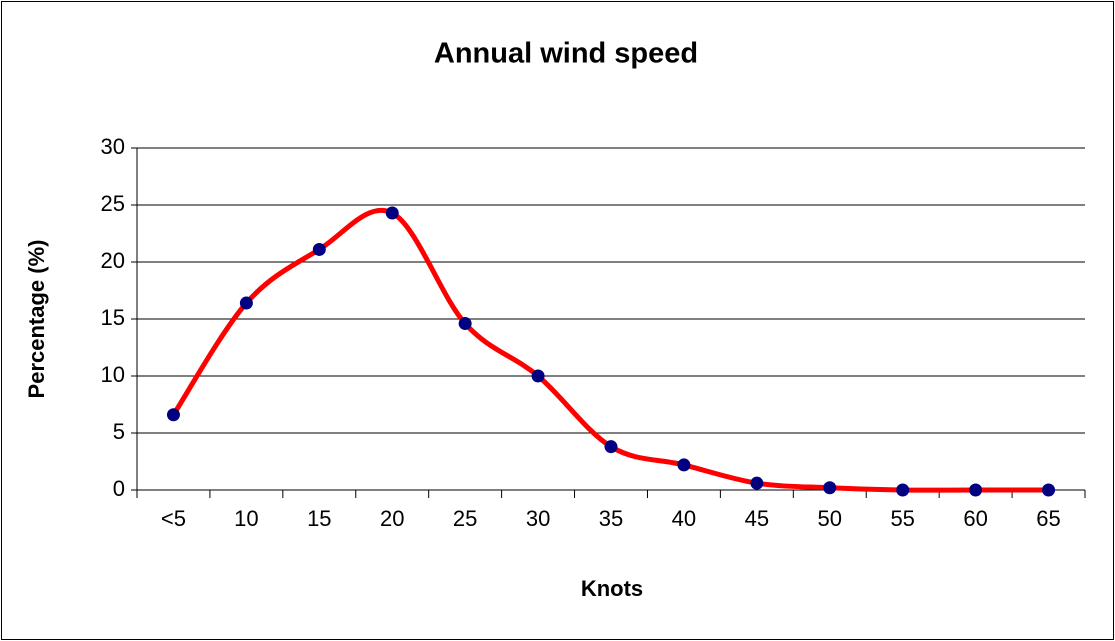 The image size is (1115, 641). Describe the element at coordinates (975, 518) in the screenshot. I see `x-tick-label: 60` at that location.